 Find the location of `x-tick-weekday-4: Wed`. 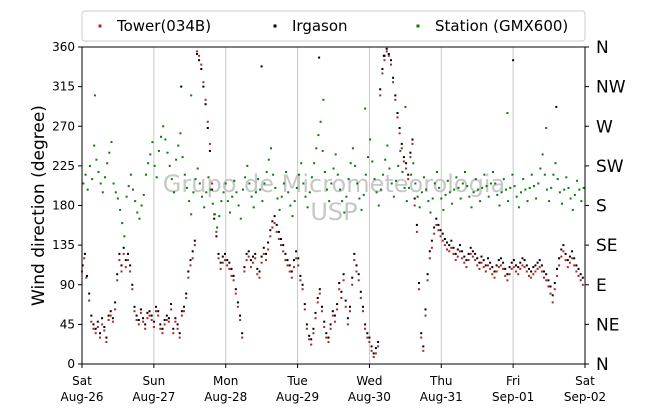

x-tick-weekday-4: Wed is located at coordinates (369, 381).